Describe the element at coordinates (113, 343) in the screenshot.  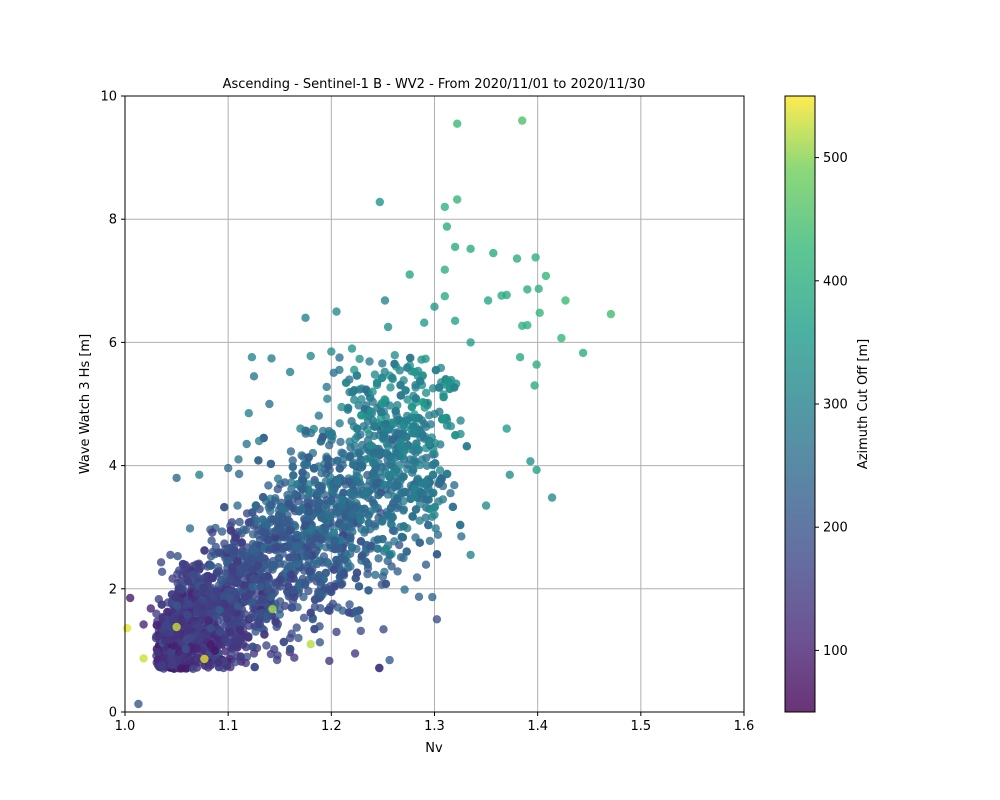
I see `y-tick-label: 6` at that location.